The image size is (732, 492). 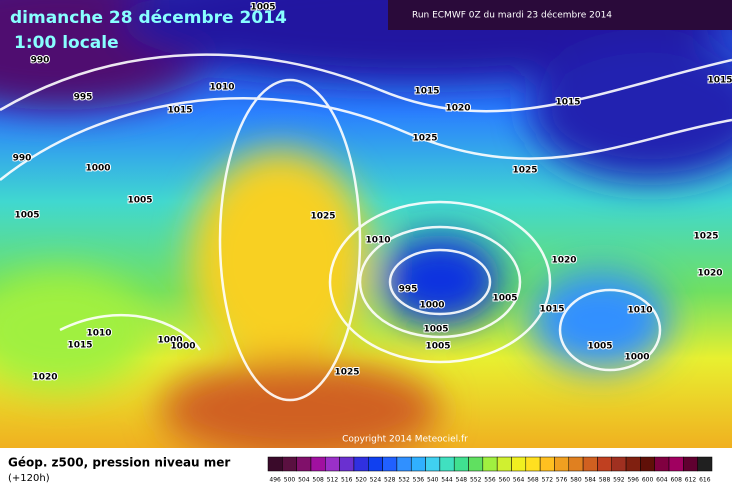 I want to click on scale-label: 496, so click(x=275, y=480).